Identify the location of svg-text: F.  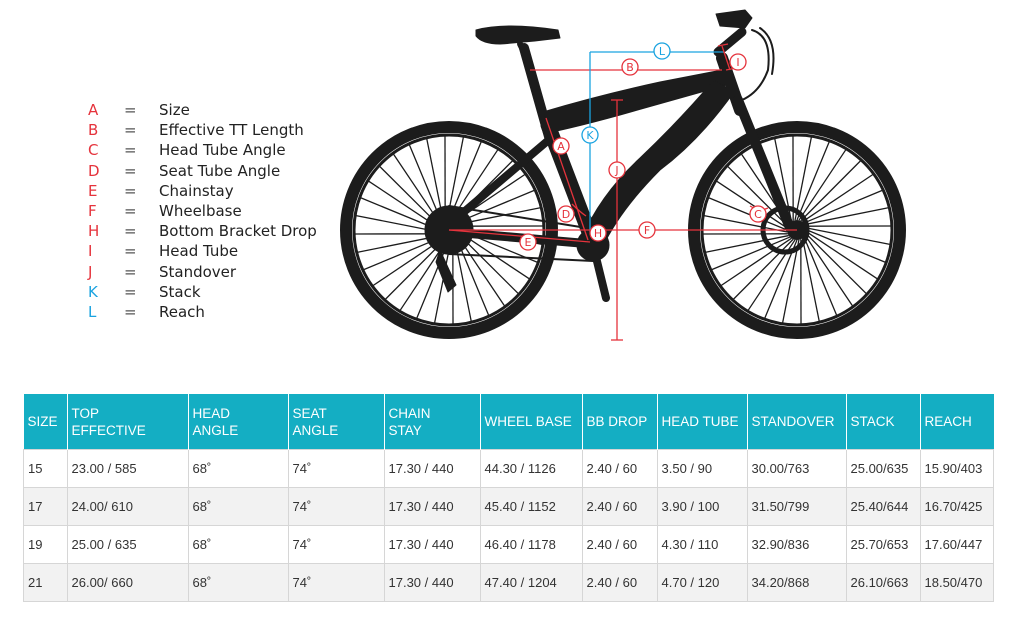
(647, 230).